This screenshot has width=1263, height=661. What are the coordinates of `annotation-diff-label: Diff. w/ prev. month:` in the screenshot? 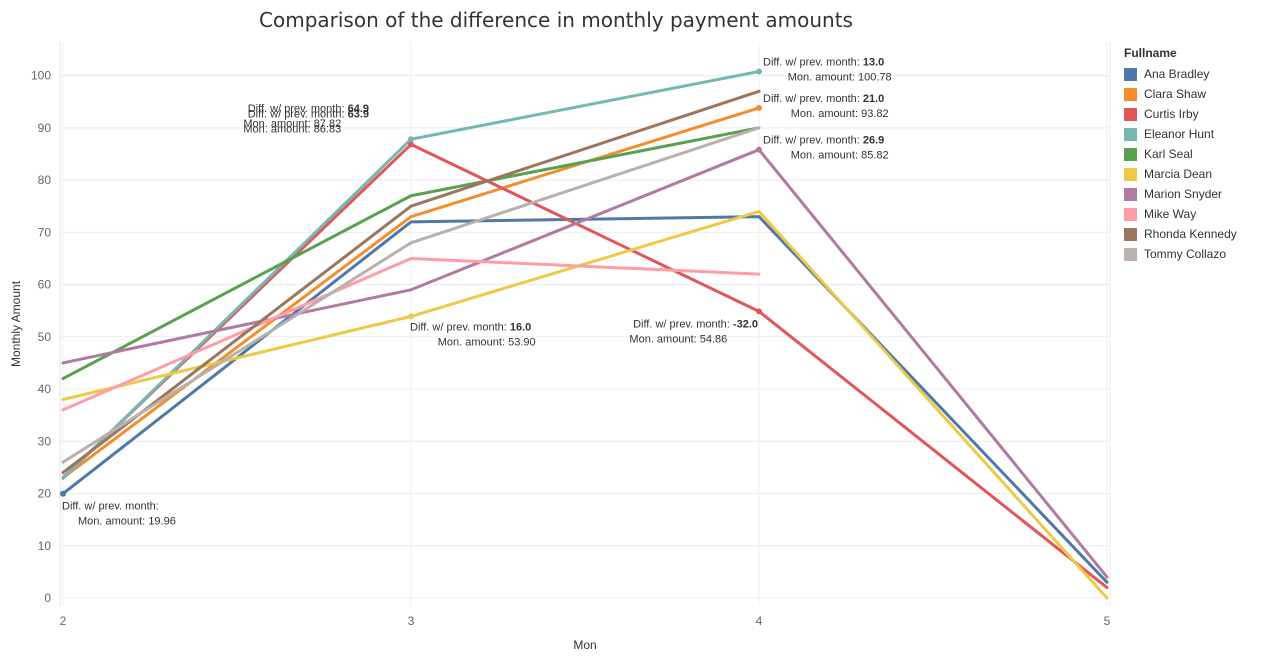 It's located at (110, 507).